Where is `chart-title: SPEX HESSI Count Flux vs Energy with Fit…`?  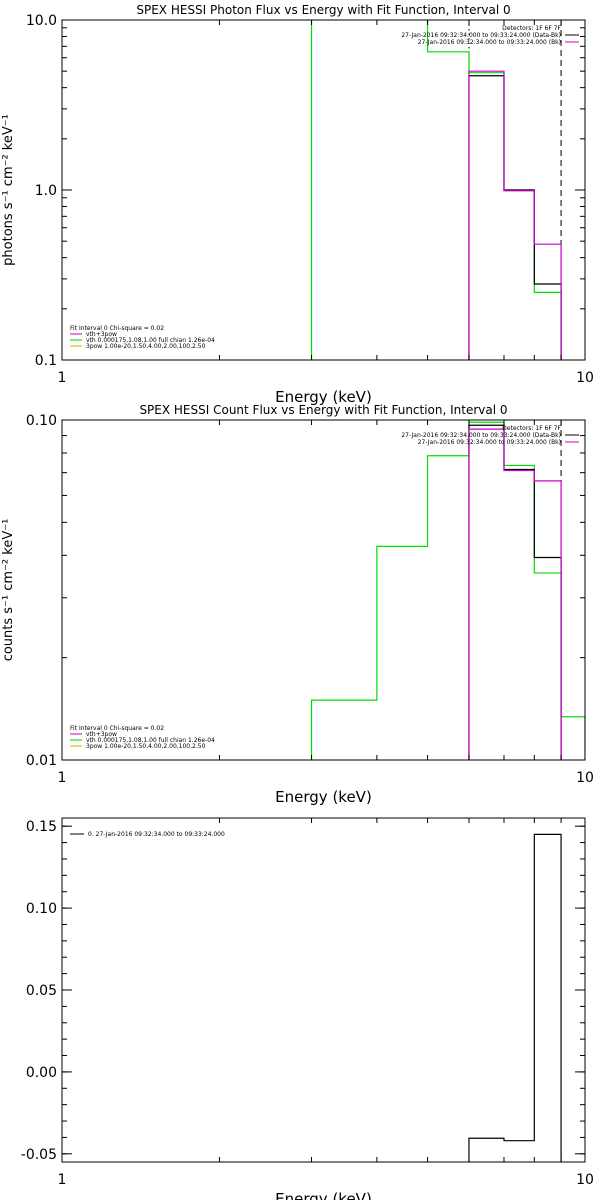
chart-title: SPEX HESSI Count Flux vs Energy with Fit… is located at coordinates (323, 410).